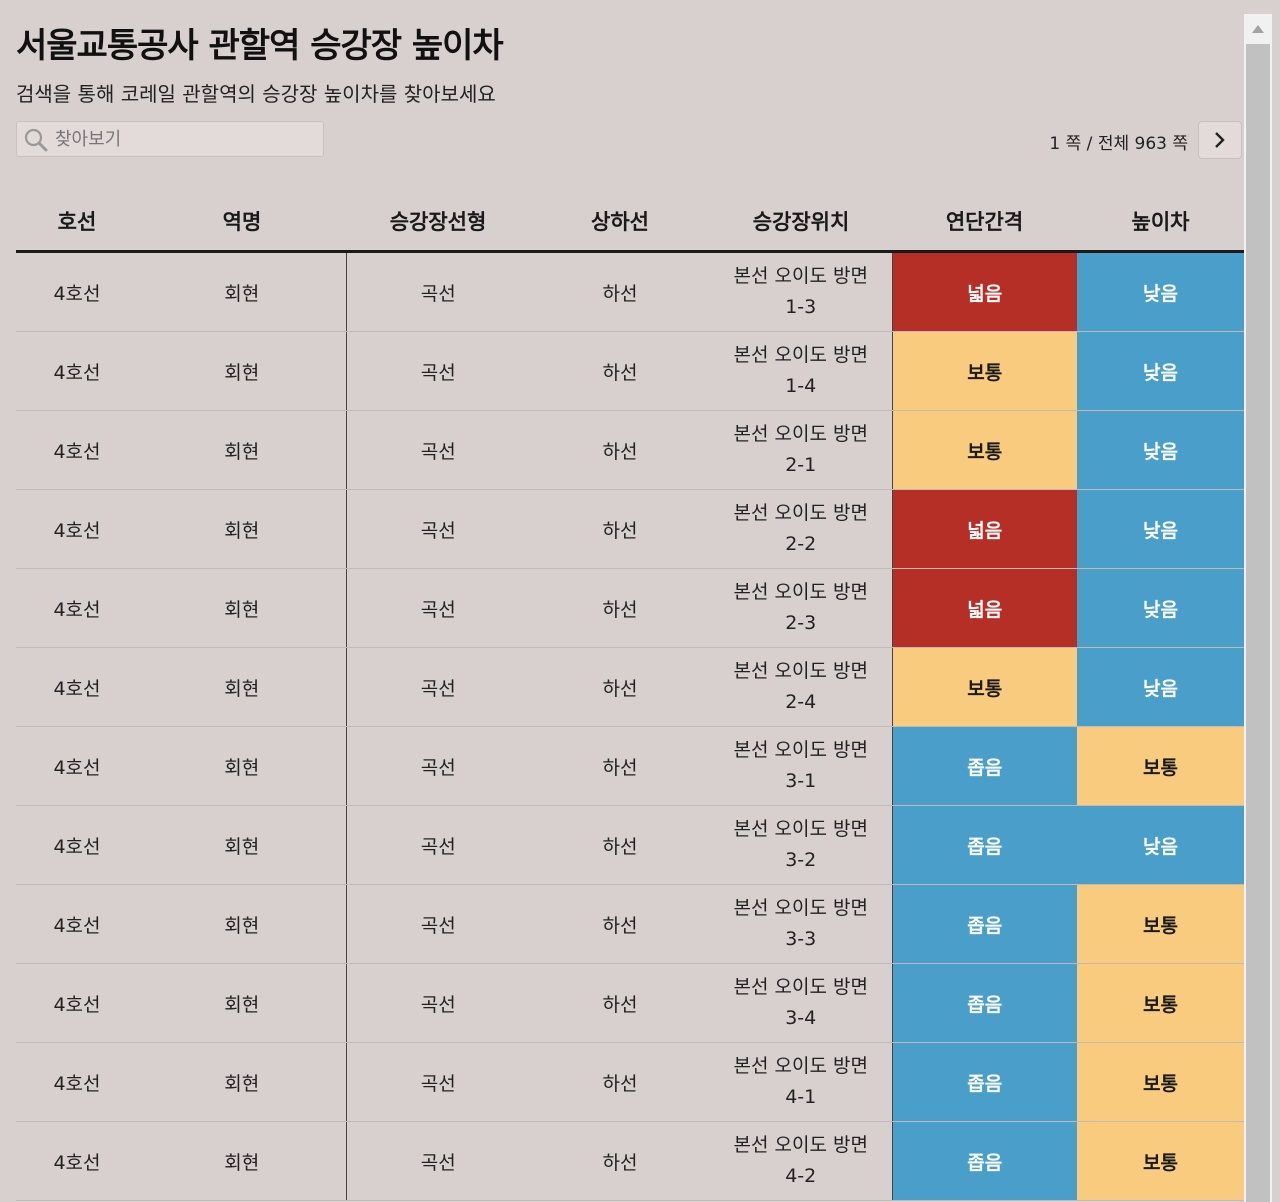 Image resolution: width=1280 pixels, height=1202 pixels. I want to click on scrollbar, so click(1258, 608).